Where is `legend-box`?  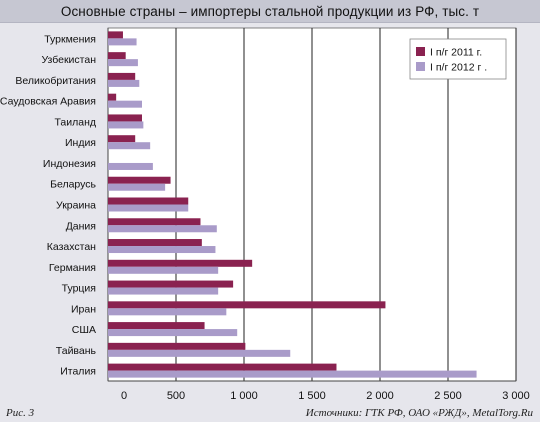
legend-box is located at coordinates (458, 59).